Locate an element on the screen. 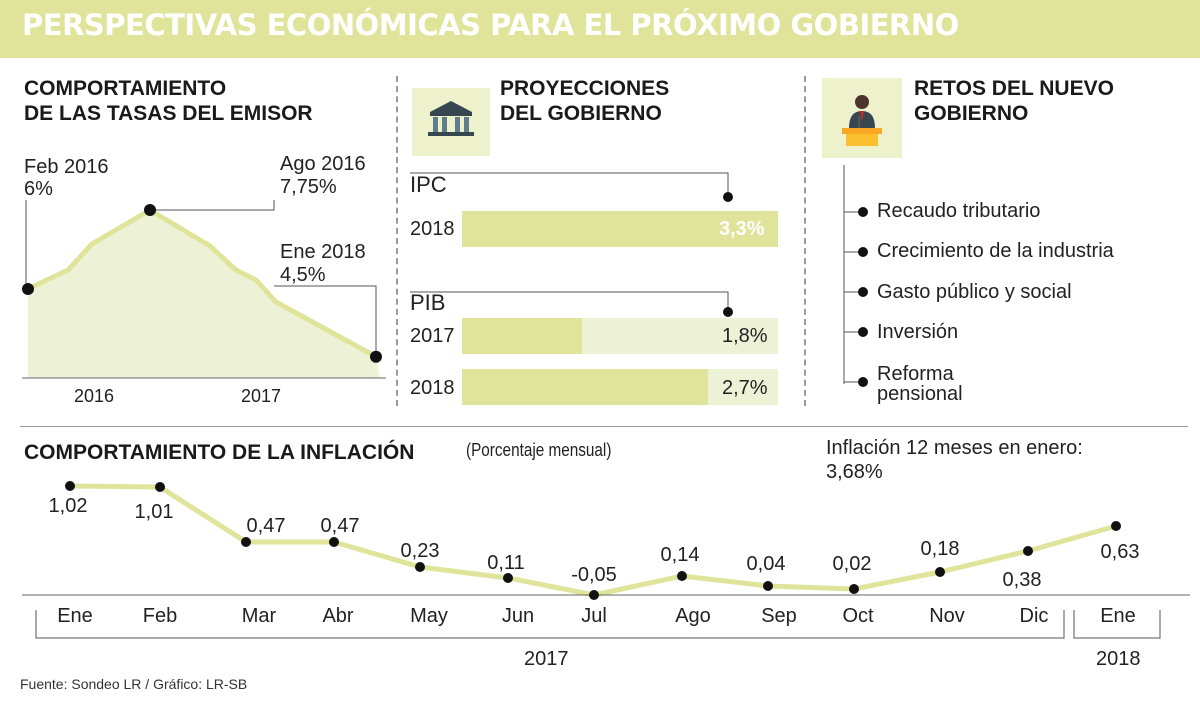 The width and height of the screenshot is (1200, 702). inflacion-value-label-10: 0,02 is located at coordinates (852, 564).